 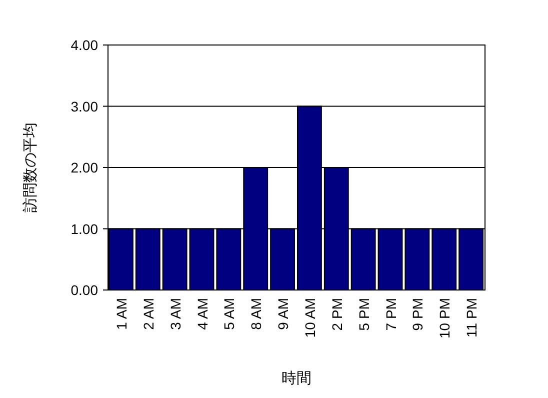 What do you see at coordinates (84, 228) in the screenshot?
I see `y-tick-label: 1.00` at bounding box center [84, 228].